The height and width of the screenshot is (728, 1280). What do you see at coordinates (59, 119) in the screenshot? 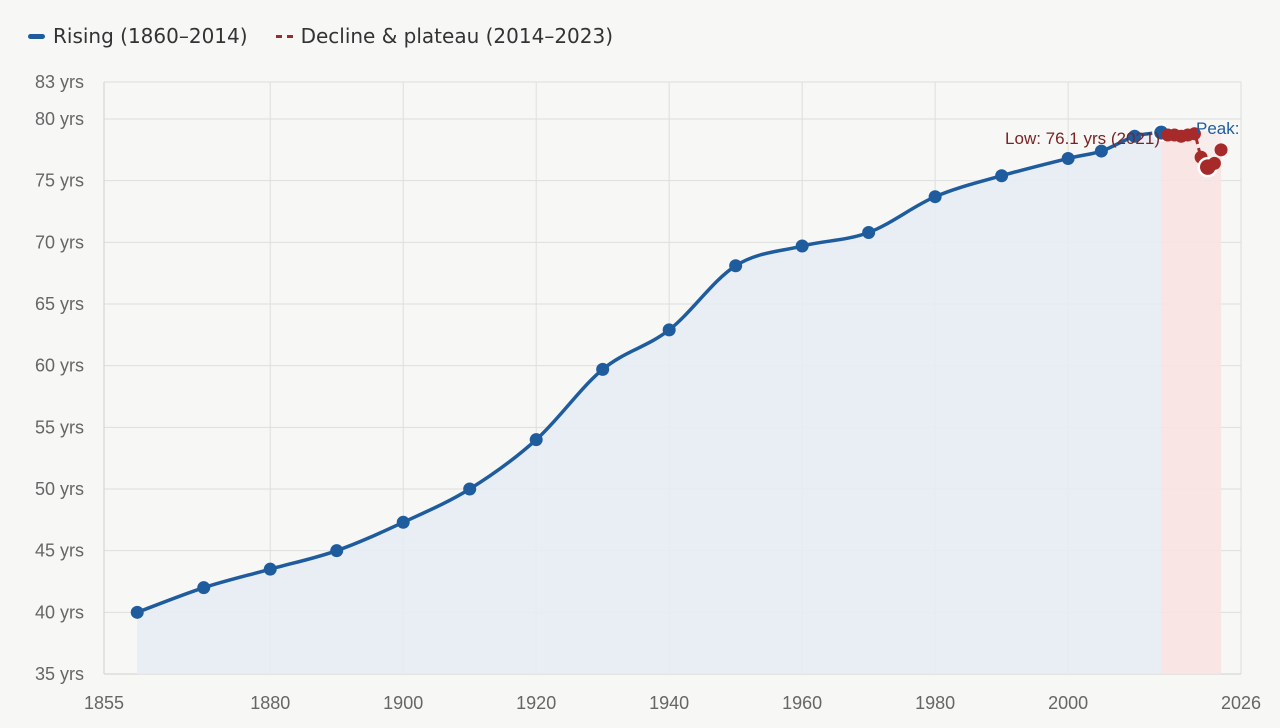
I see `y-tick-label: 80 yrs` at bounding box center [59, 119].